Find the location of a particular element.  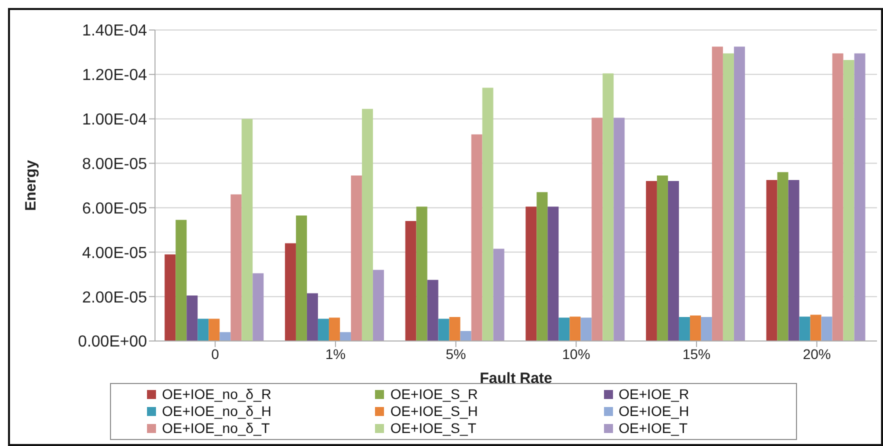

y-tick-label: 1.00E-04 is located at coordinates (115, 120).